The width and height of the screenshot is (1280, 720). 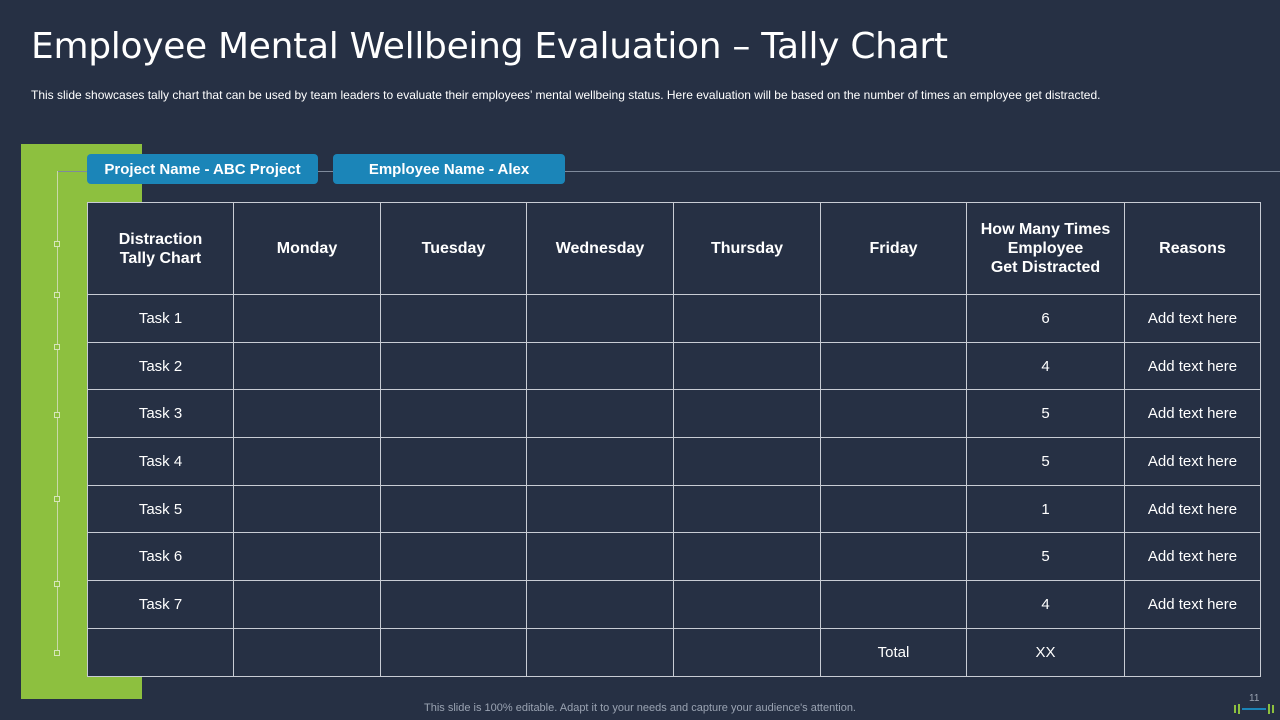 I want to click on project-name-tab: Project Name - ABC Project, so click(x=202, y=169).